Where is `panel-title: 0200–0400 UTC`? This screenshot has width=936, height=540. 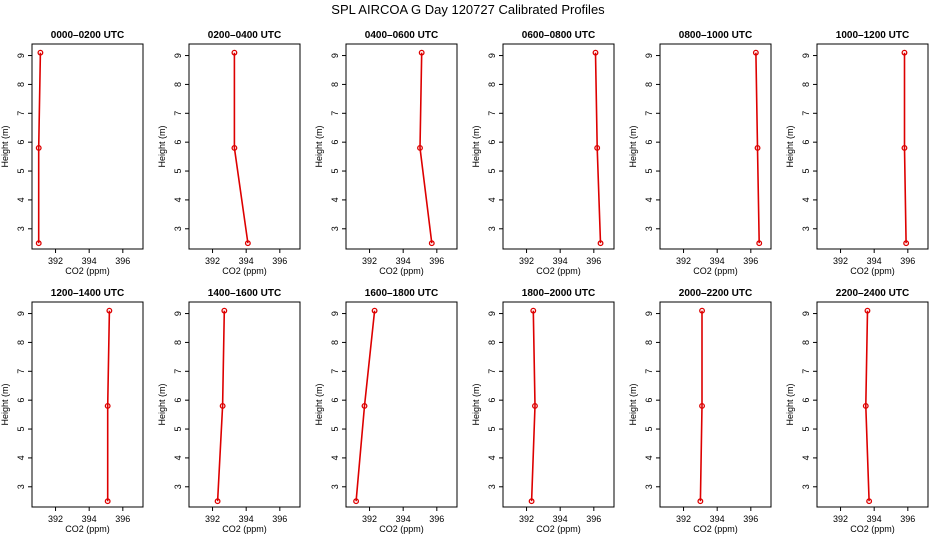
panel-title: 0200–0400 UTC is located at coordinates (244, 35).